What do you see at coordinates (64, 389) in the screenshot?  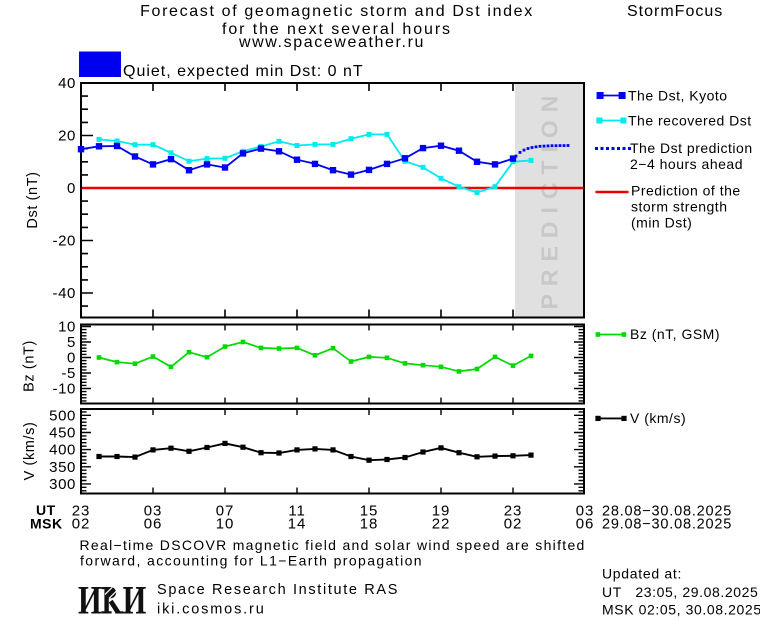 I see `svg-text: -10` at bounding box center [64, 389].